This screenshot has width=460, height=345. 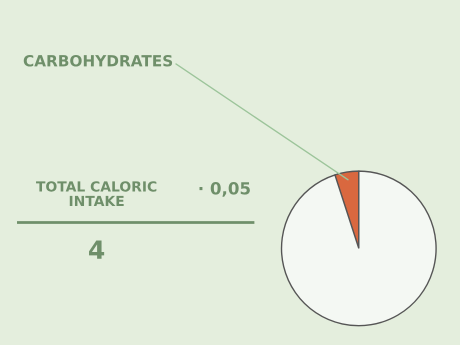 What do you see at coordinates (96, 193) in the screenshot?
I see `text: TOTAL CALORIC INTAKE` at bounding box center [96, 193].